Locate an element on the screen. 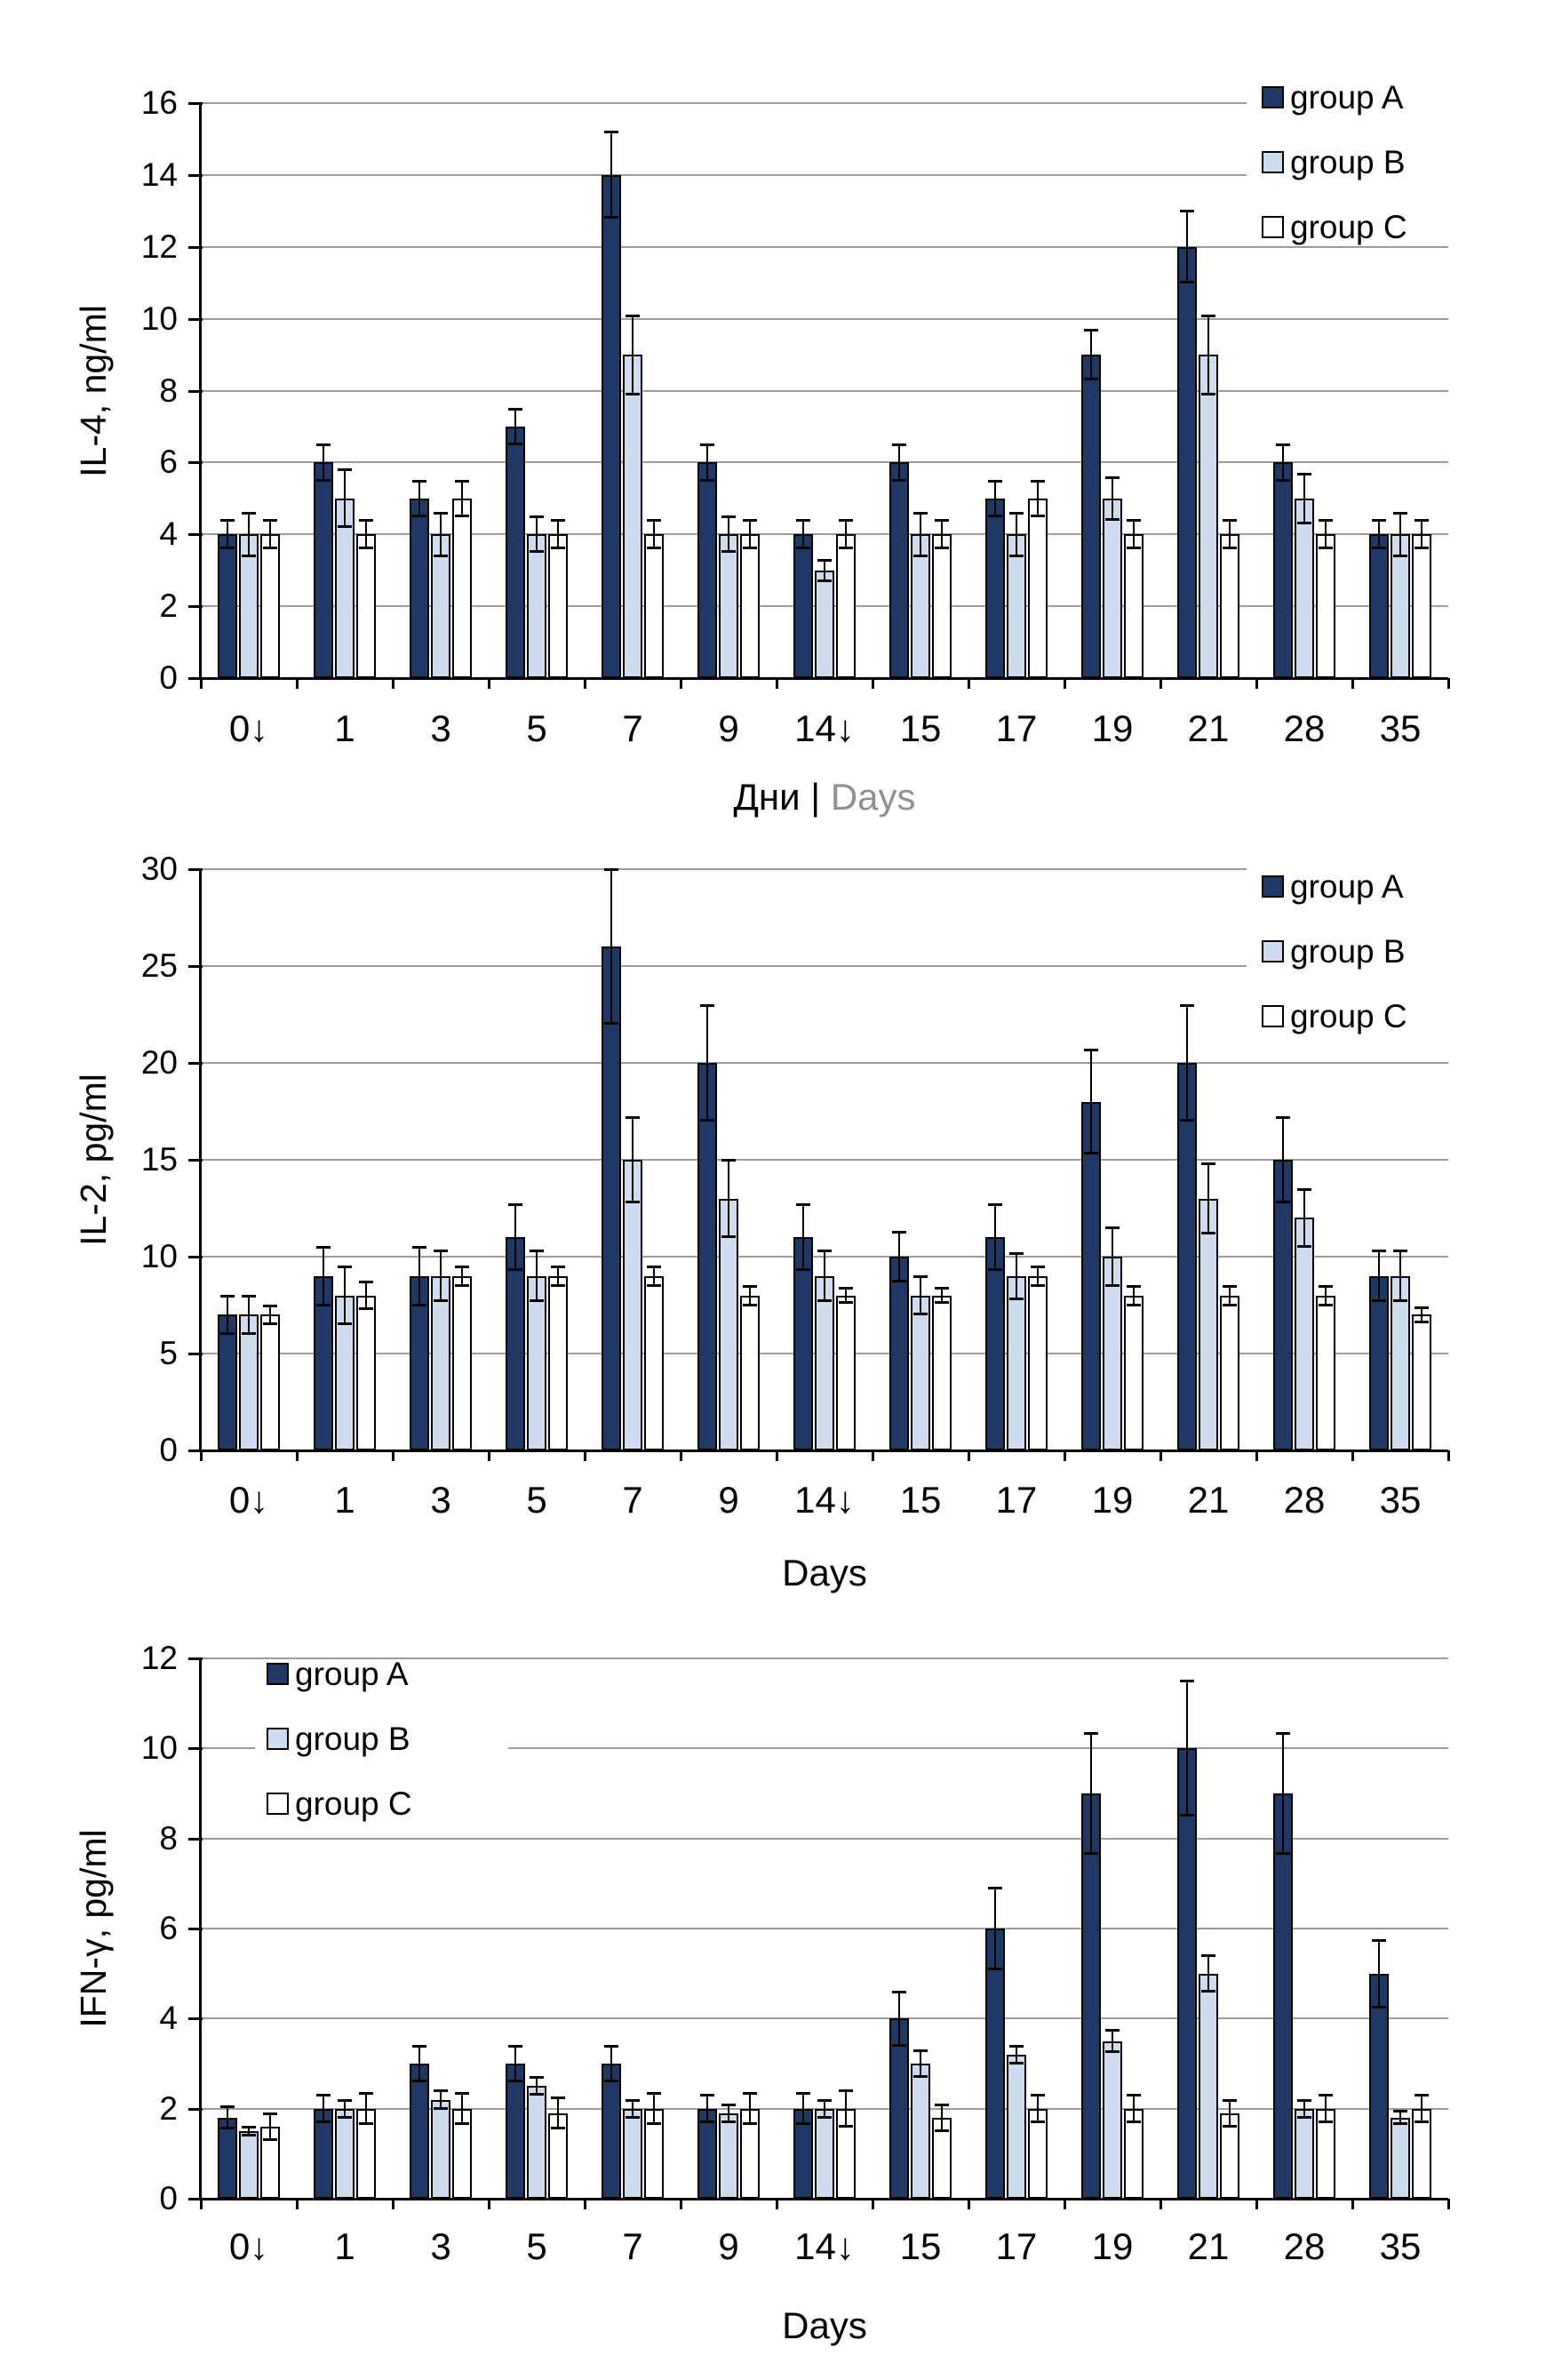  x-label-day-14: 14↓ is located at coordinates (824, 728).